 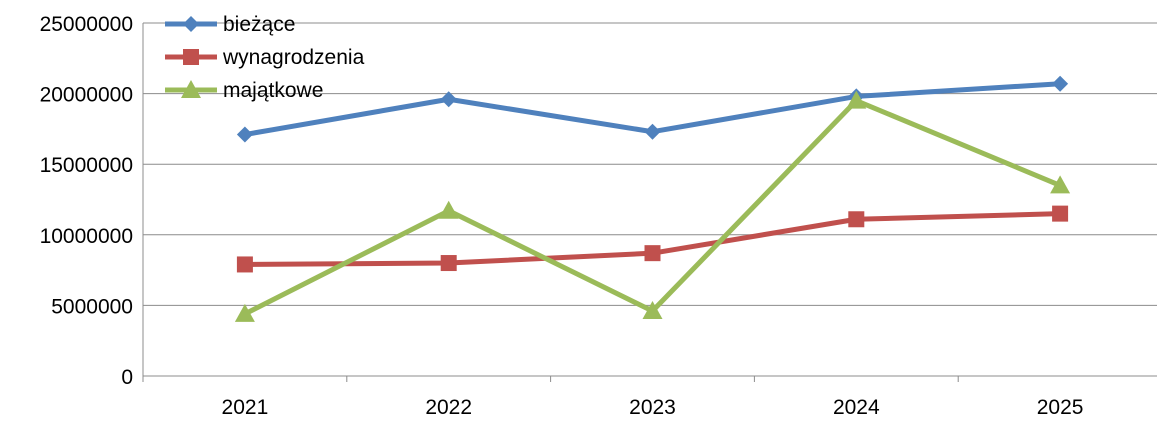 I want to click on x-tick-label: 2023, so click(x=652, y=407).